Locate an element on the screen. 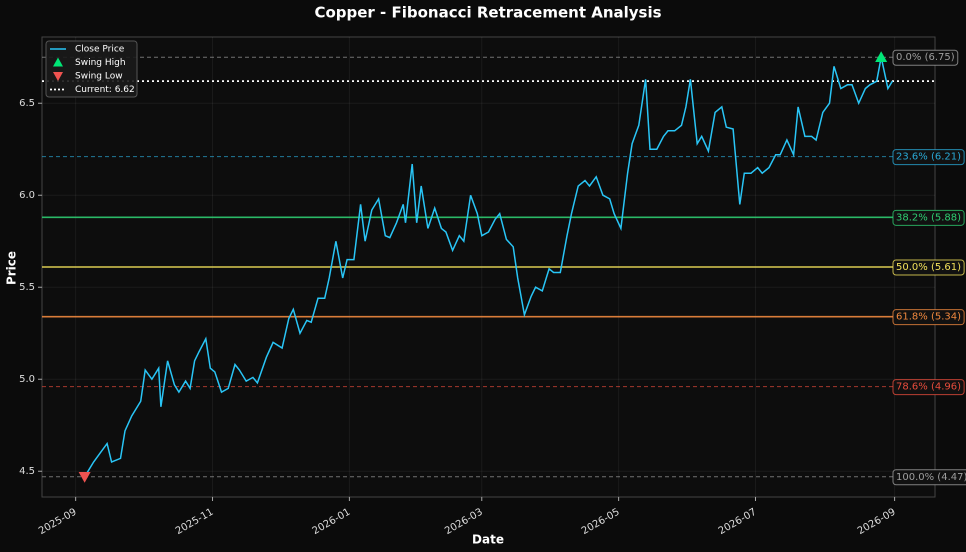 The image size is (966, 552). legend-box is located at coordinates (91, 69).